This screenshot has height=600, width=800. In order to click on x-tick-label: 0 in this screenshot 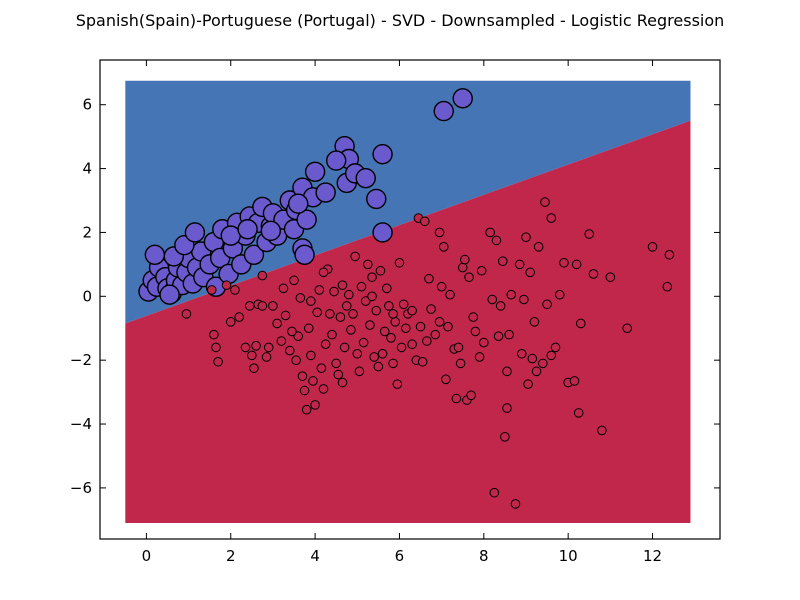, I will do `click(147, 556)`.